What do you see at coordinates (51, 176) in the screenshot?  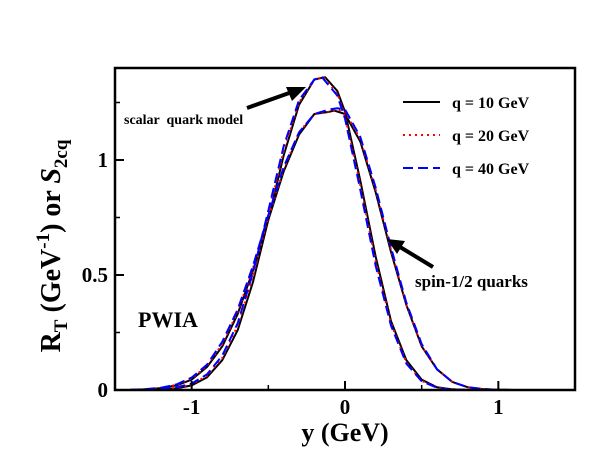 I see `y-axis-label-italic: S` at bounding box center [51, 176].